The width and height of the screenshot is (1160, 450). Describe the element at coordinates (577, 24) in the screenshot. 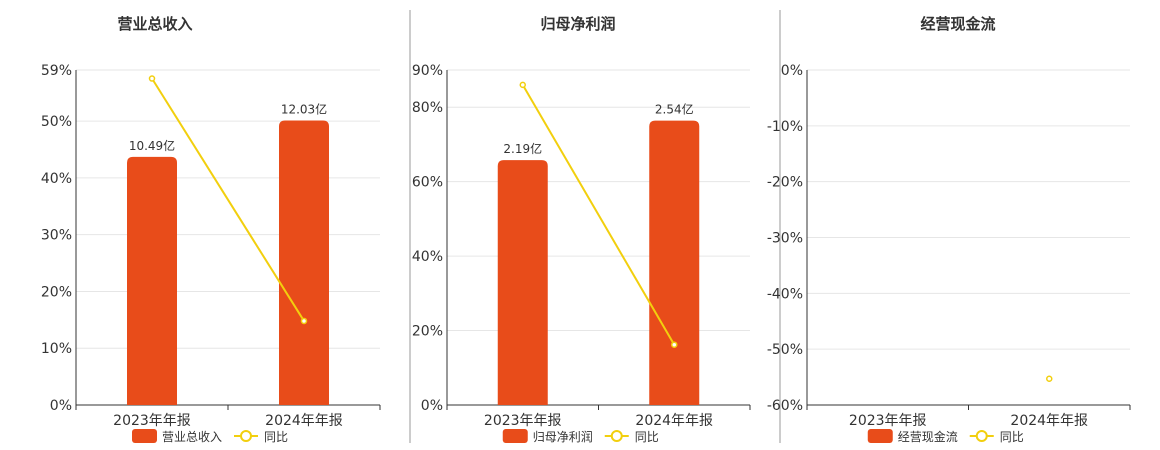

I see `chart-title-1: 归母净利润` at that location.